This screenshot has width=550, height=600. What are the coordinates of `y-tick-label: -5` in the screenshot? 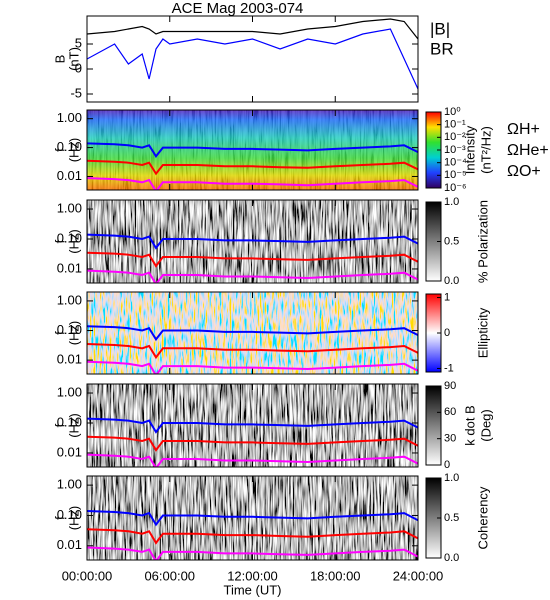 It's located at (76, 92).